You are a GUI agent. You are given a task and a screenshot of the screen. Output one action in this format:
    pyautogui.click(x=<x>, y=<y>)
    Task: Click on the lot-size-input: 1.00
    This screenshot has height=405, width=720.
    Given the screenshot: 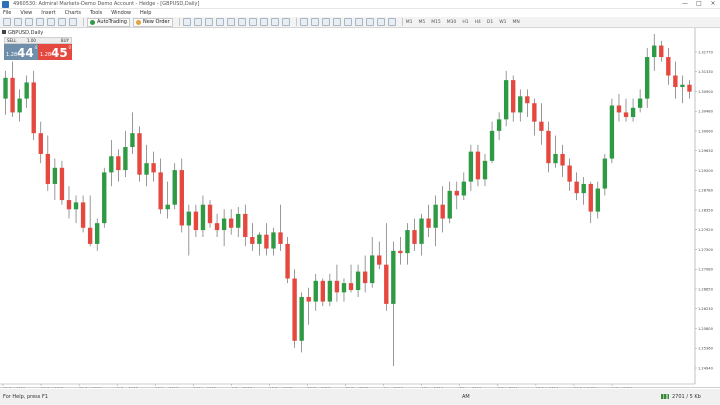 What is the action you would take?
    pyautogui.click(x=31, y=40)
    